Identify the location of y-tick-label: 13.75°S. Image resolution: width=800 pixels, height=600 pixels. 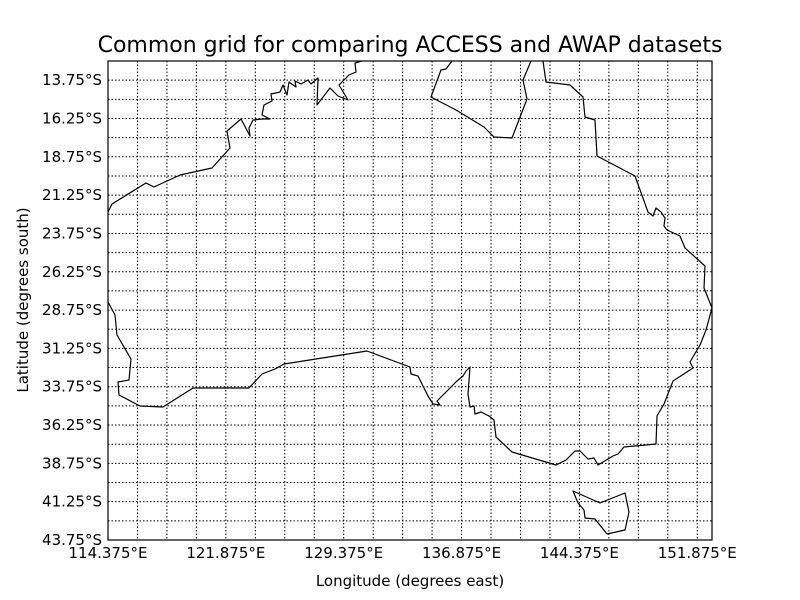
(72, 80).